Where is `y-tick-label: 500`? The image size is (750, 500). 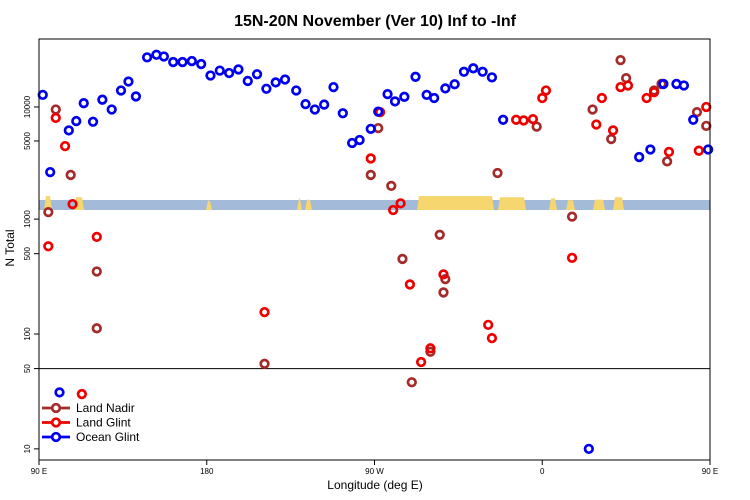 y-tick-label: 500 is located at coordinates (27, 253).